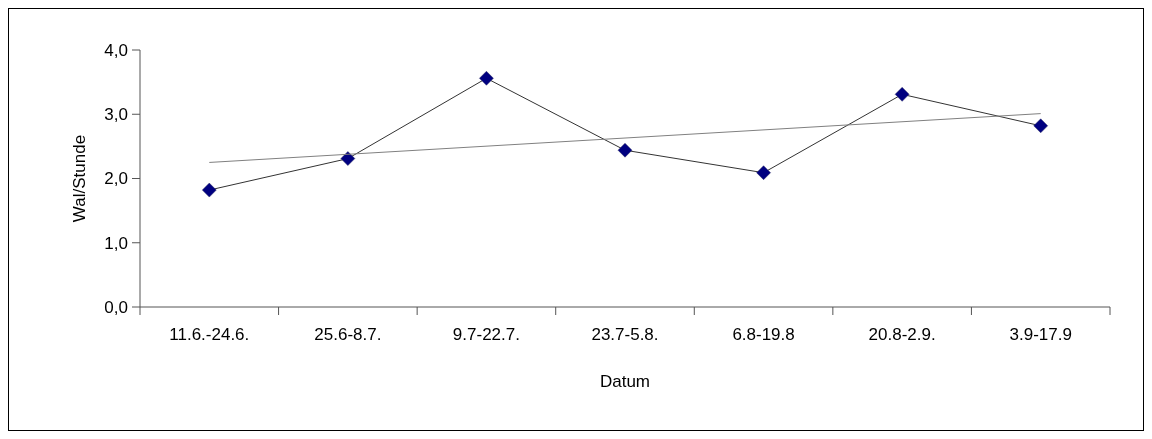 This screenshot has height=439, width=1152. I want to click on x-axis-title: Datum, so click(625, 381).